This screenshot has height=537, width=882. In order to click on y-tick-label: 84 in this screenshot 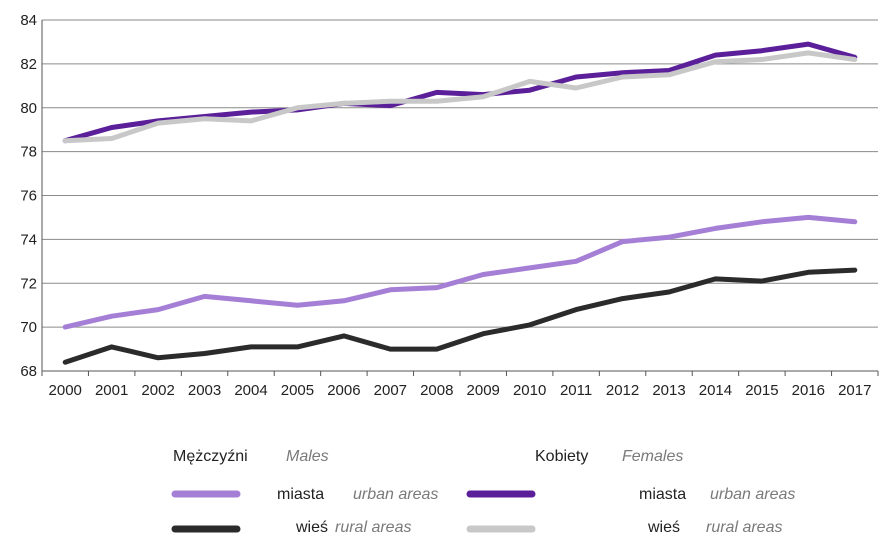, I will do `click(28, 20)`.